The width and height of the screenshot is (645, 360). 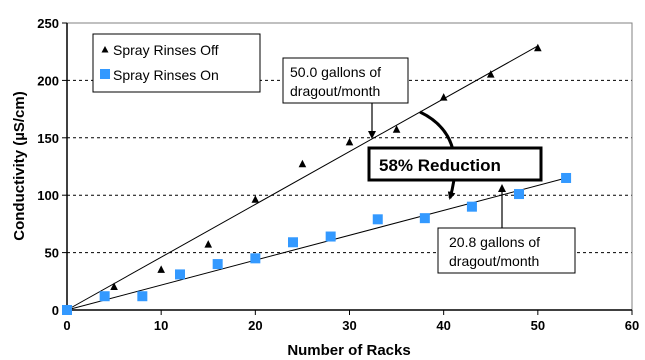 I want to click on annotation-rinses-off-line2: dragout/month, so click(x=335, y=91).